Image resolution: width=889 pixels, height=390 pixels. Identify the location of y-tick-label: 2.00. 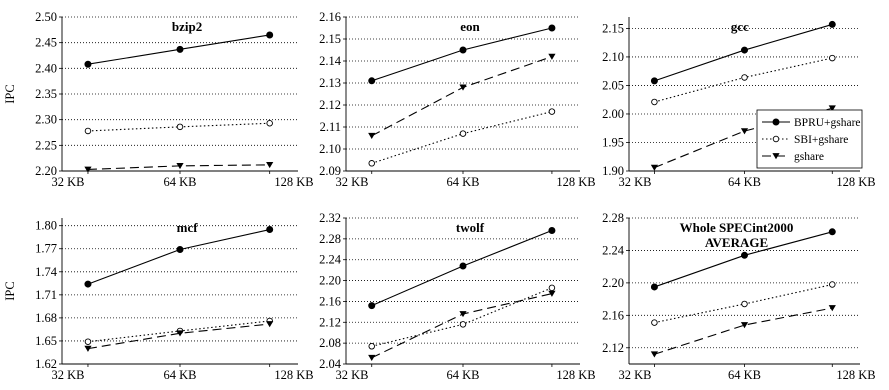
(613, 114).